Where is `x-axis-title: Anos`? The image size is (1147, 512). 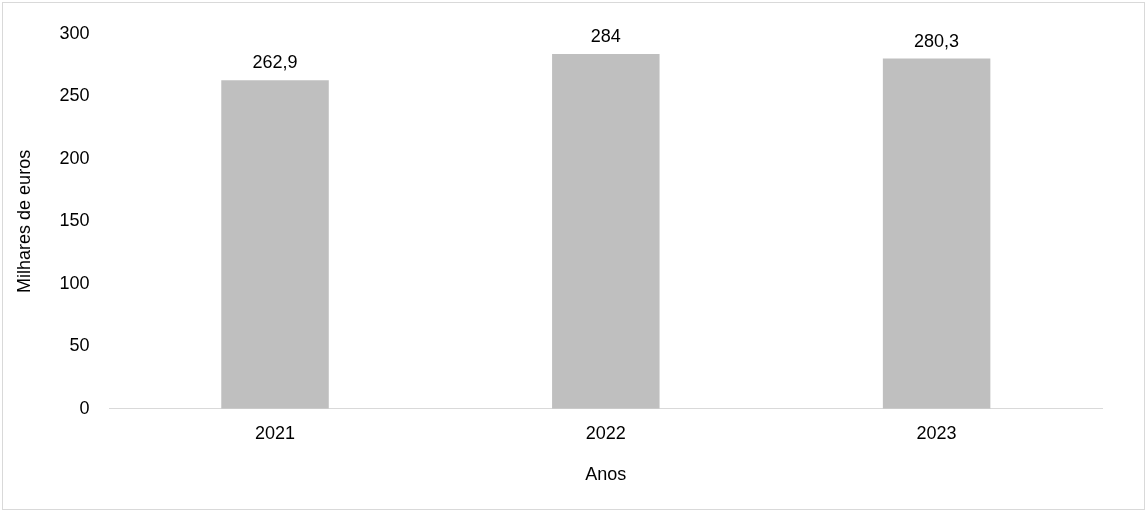
x-axis-title: Anos is located at coordinates (606, 474).